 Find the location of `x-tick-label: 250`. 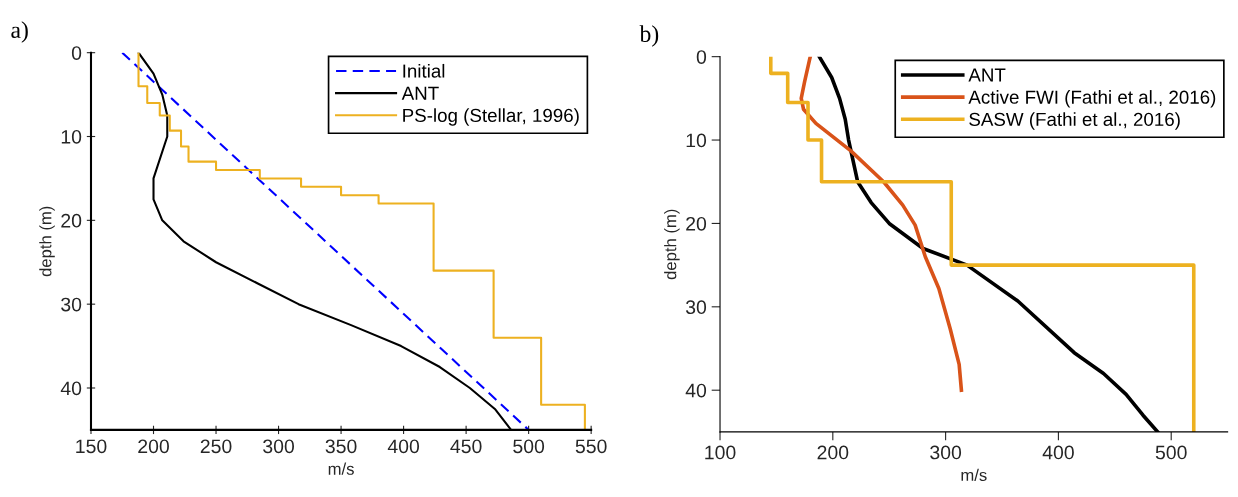

x-tick-label: 250 is located at coordinates (216, 446).